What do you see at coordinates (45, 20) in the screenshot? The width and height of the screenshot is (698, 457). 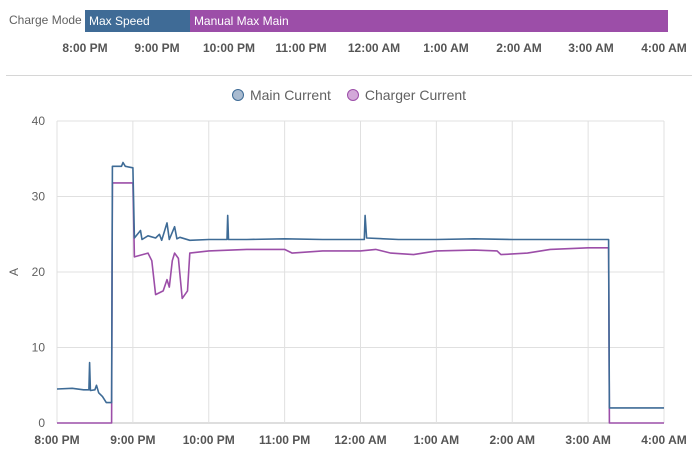 I see `charge-mode-label: Charge Mode` at bounding box center [45, 20].